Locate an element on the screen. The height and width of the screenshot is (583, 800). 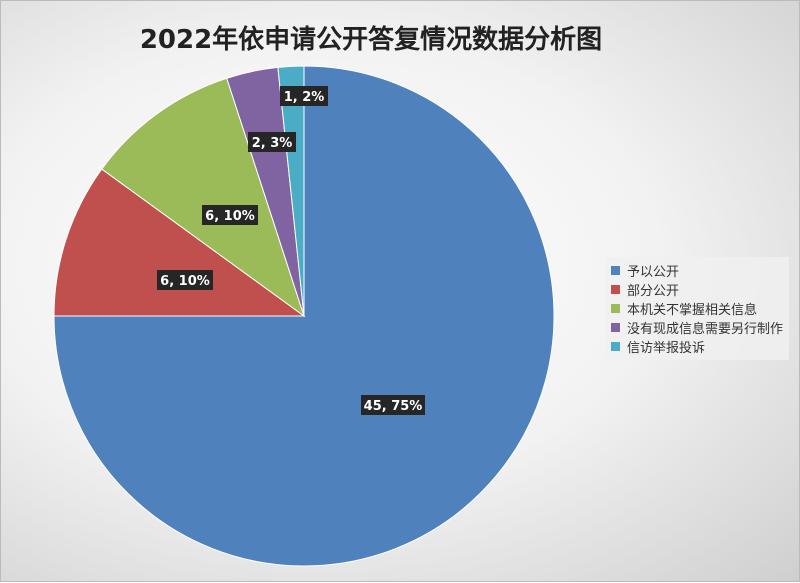
legend-label: 信访举报投诉 is located at coordinates (666, 348).